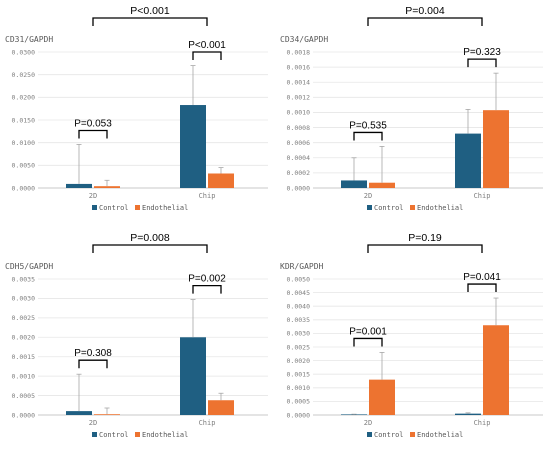  What do you see at coordinates (299, 128) in the screenshot?
I see `y-tick-label: 0.0008` at bounding box center [299, 128].